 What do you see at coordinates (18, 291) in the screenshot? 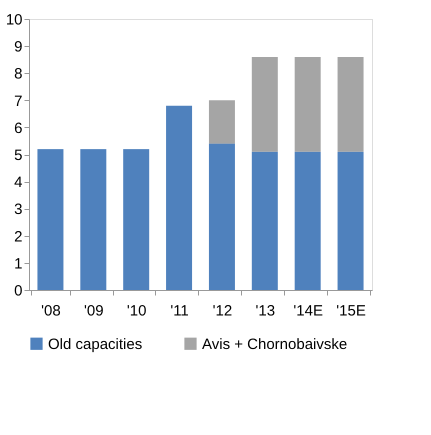
I see `y-tick-label: 0` at bounding box center [18, 291].